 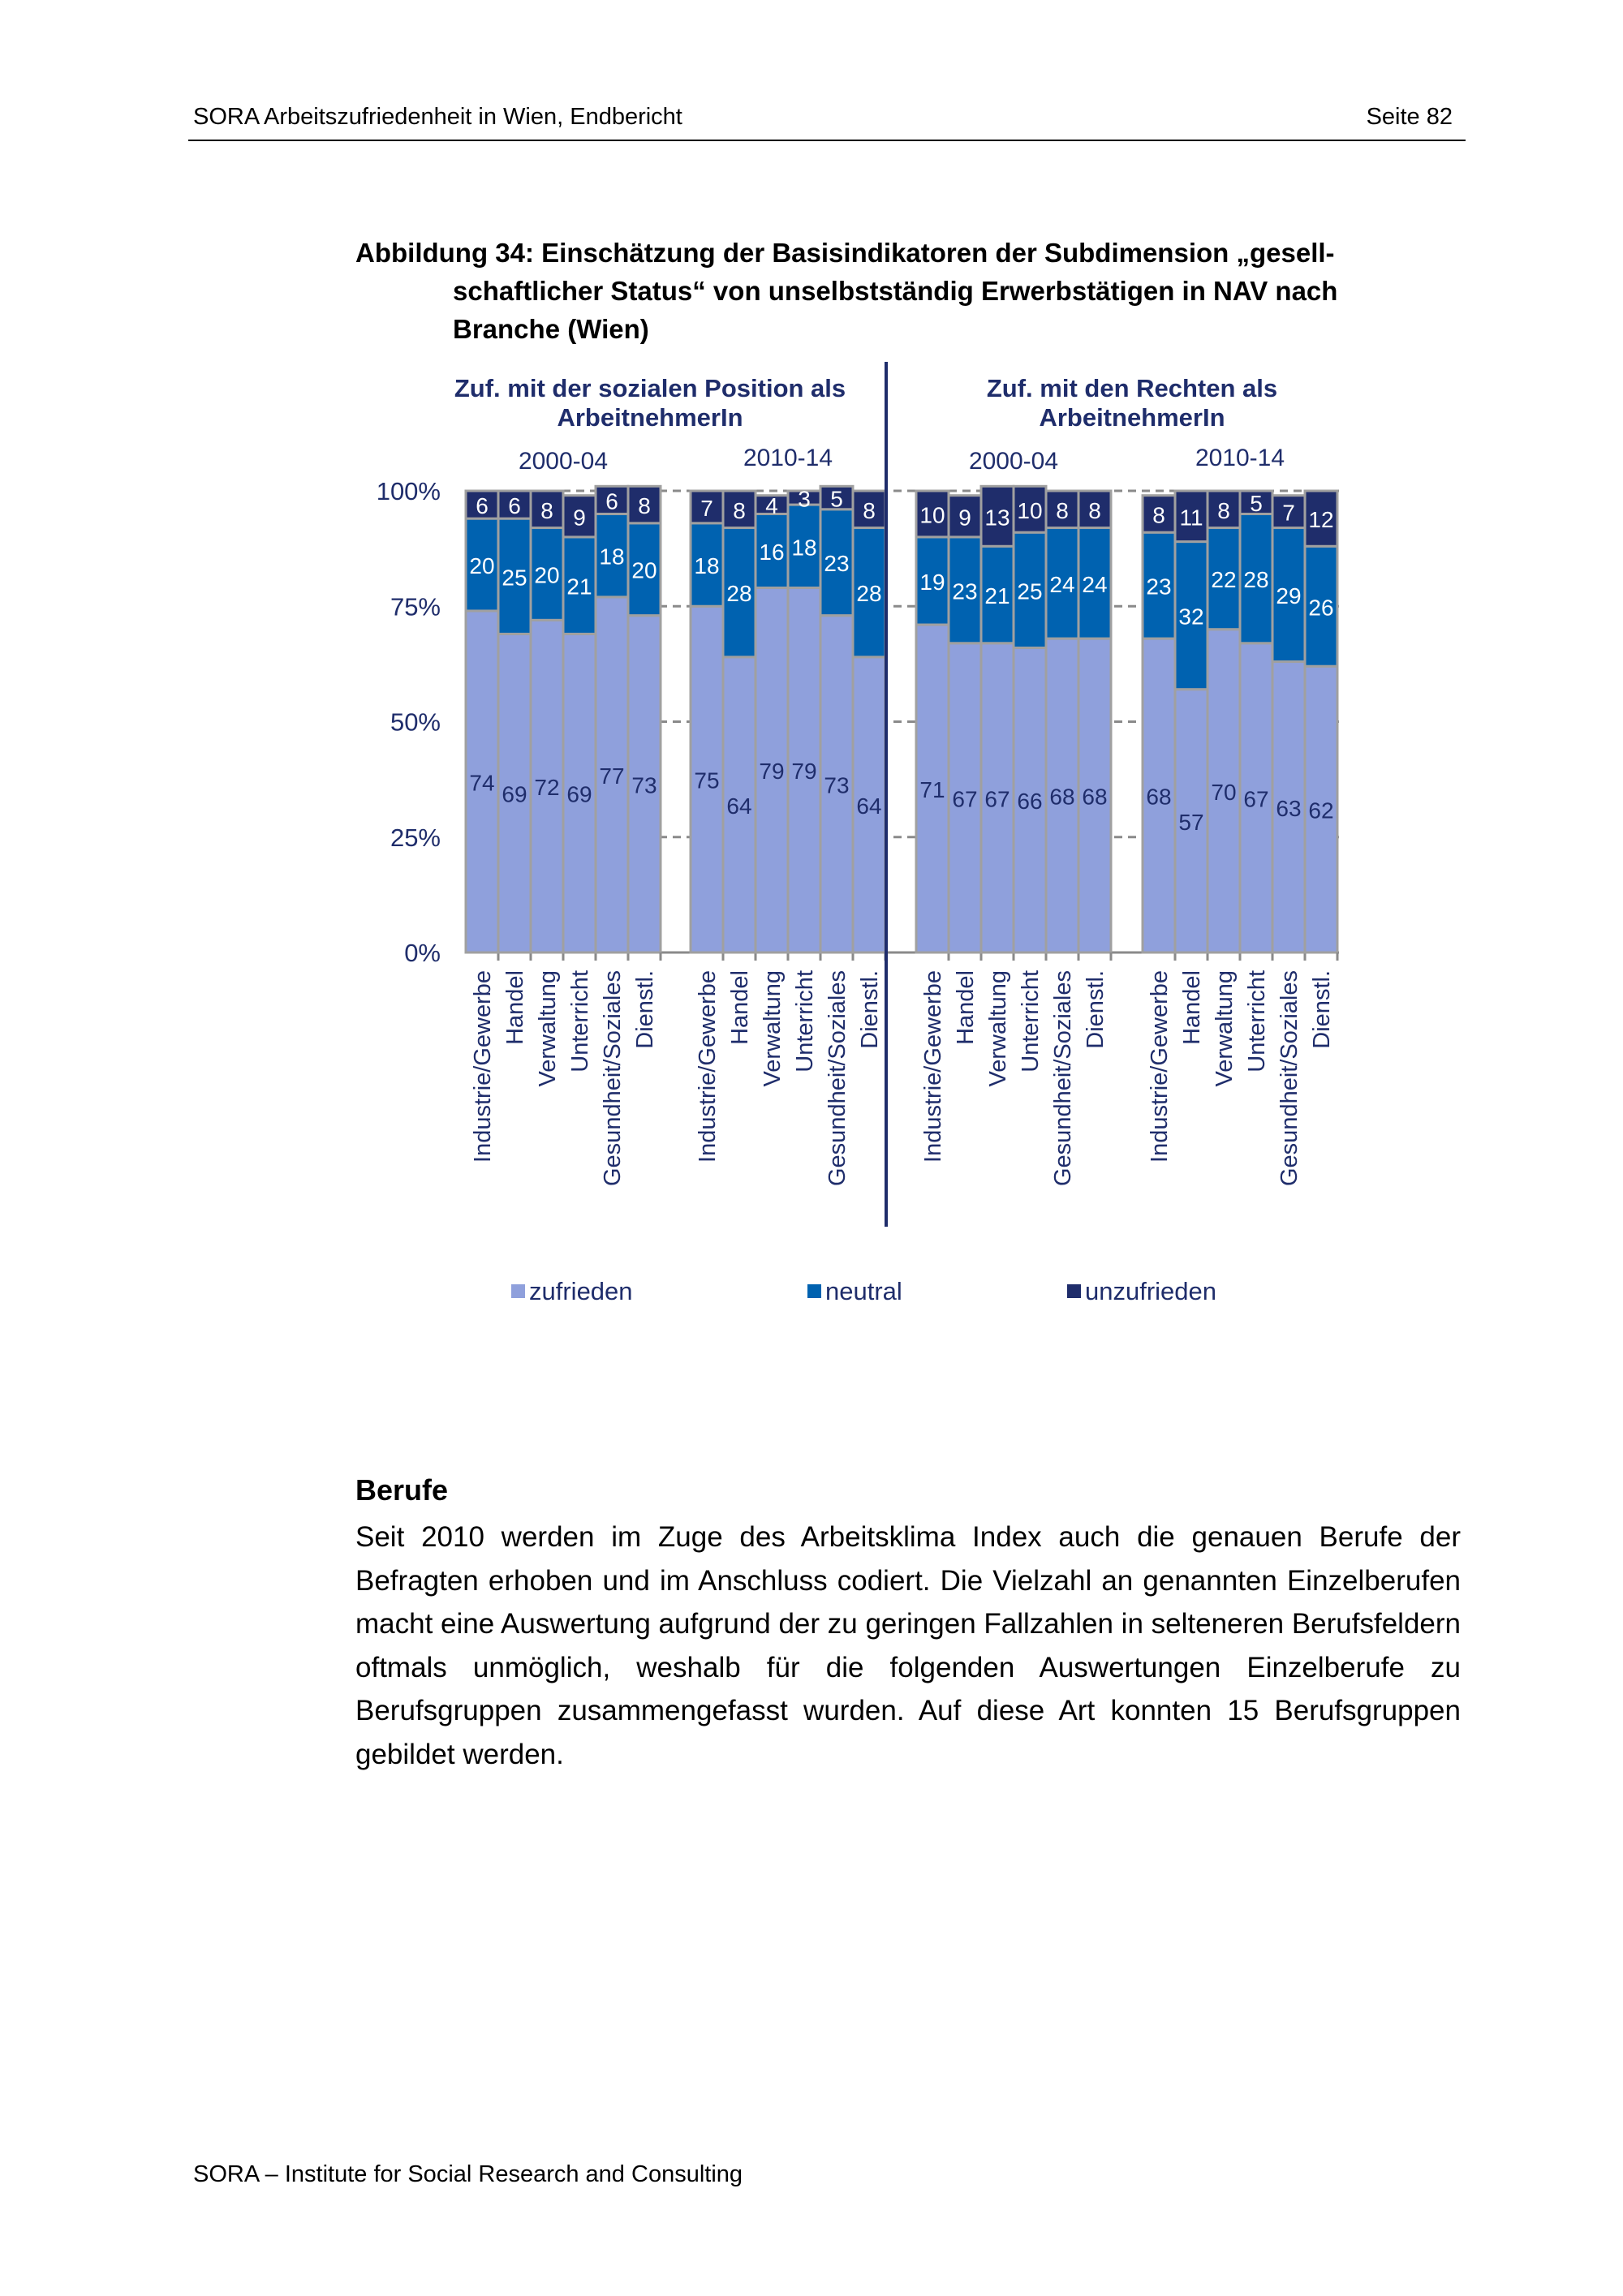 I want to click on data-label-zufrieden: 69, so click(x=579, y=794).